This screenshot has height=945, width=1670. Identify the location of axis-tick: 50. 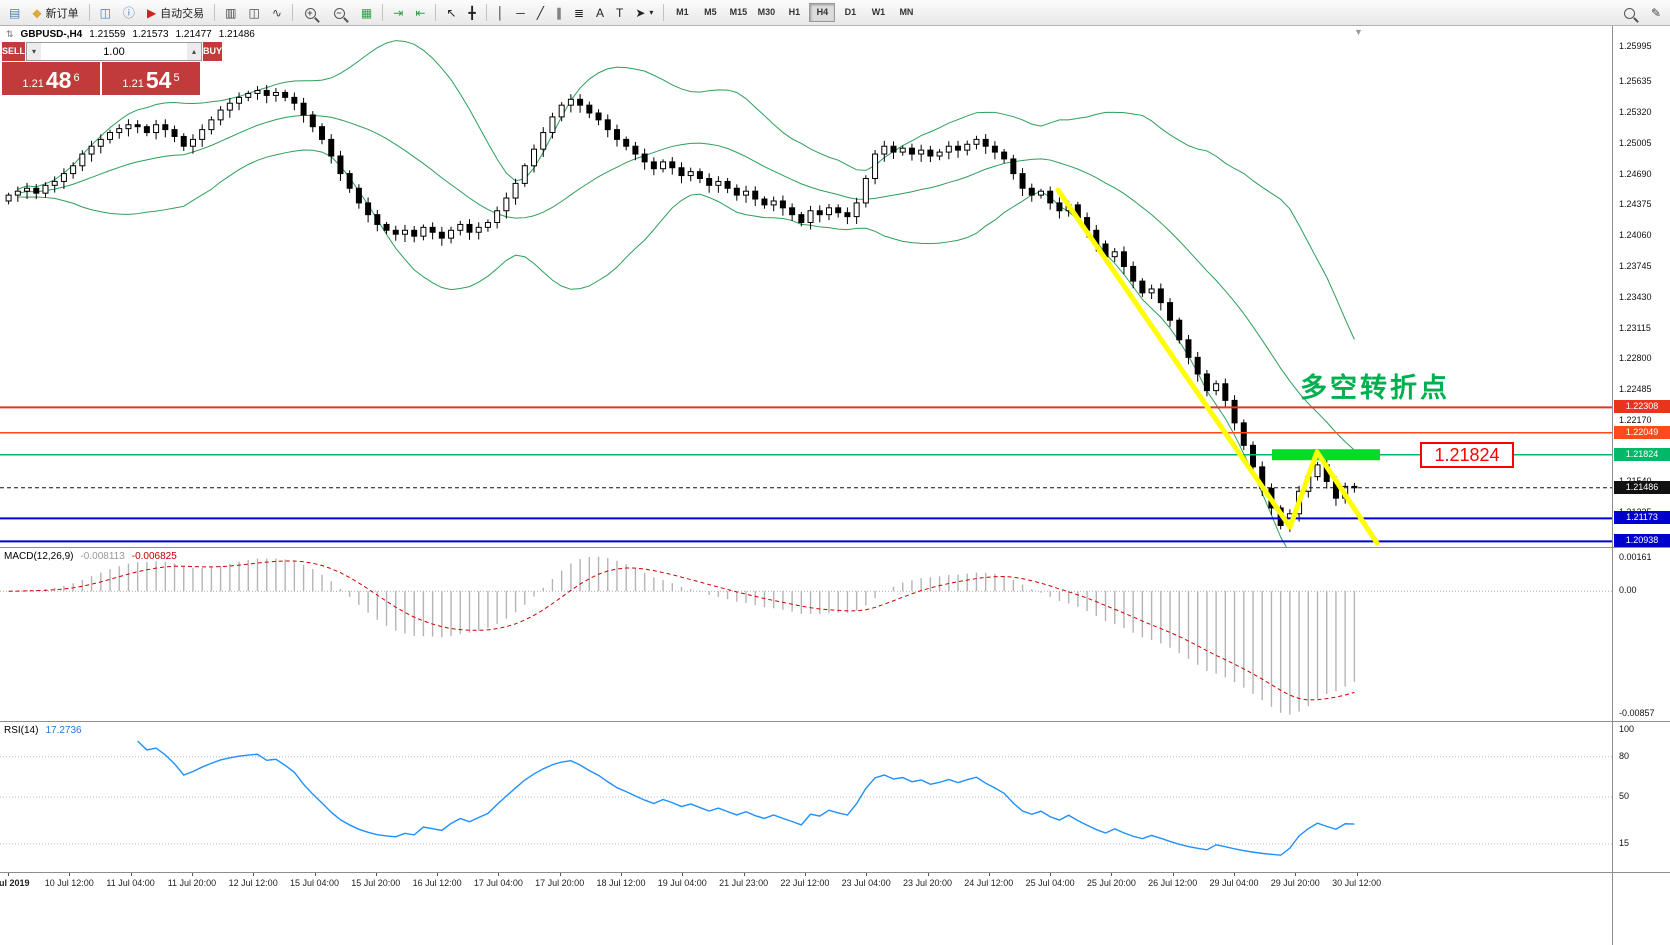
(1624, 796).